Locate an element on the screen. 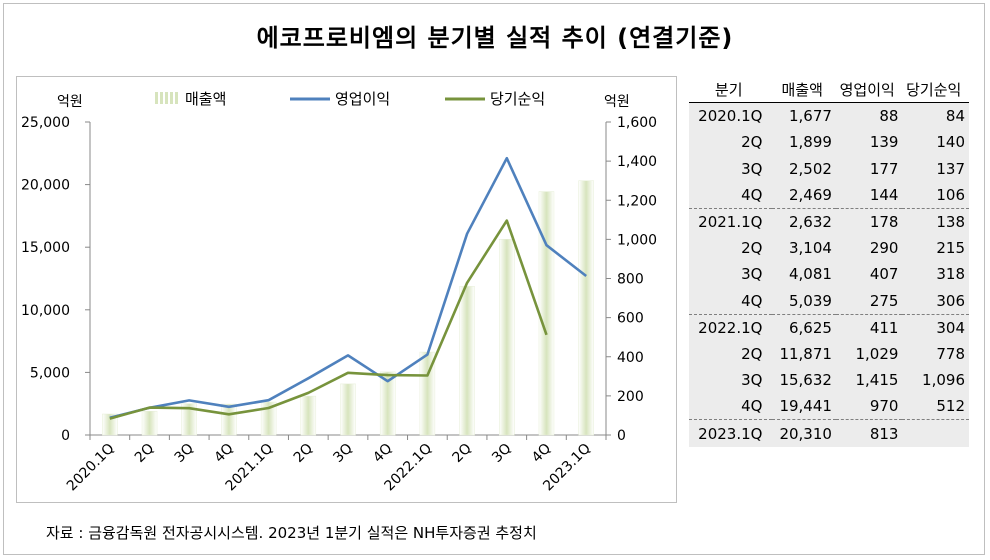 This screenshot has width=990, height=560. table-value-cell: 19,441 is located at coordinates (804, 406).